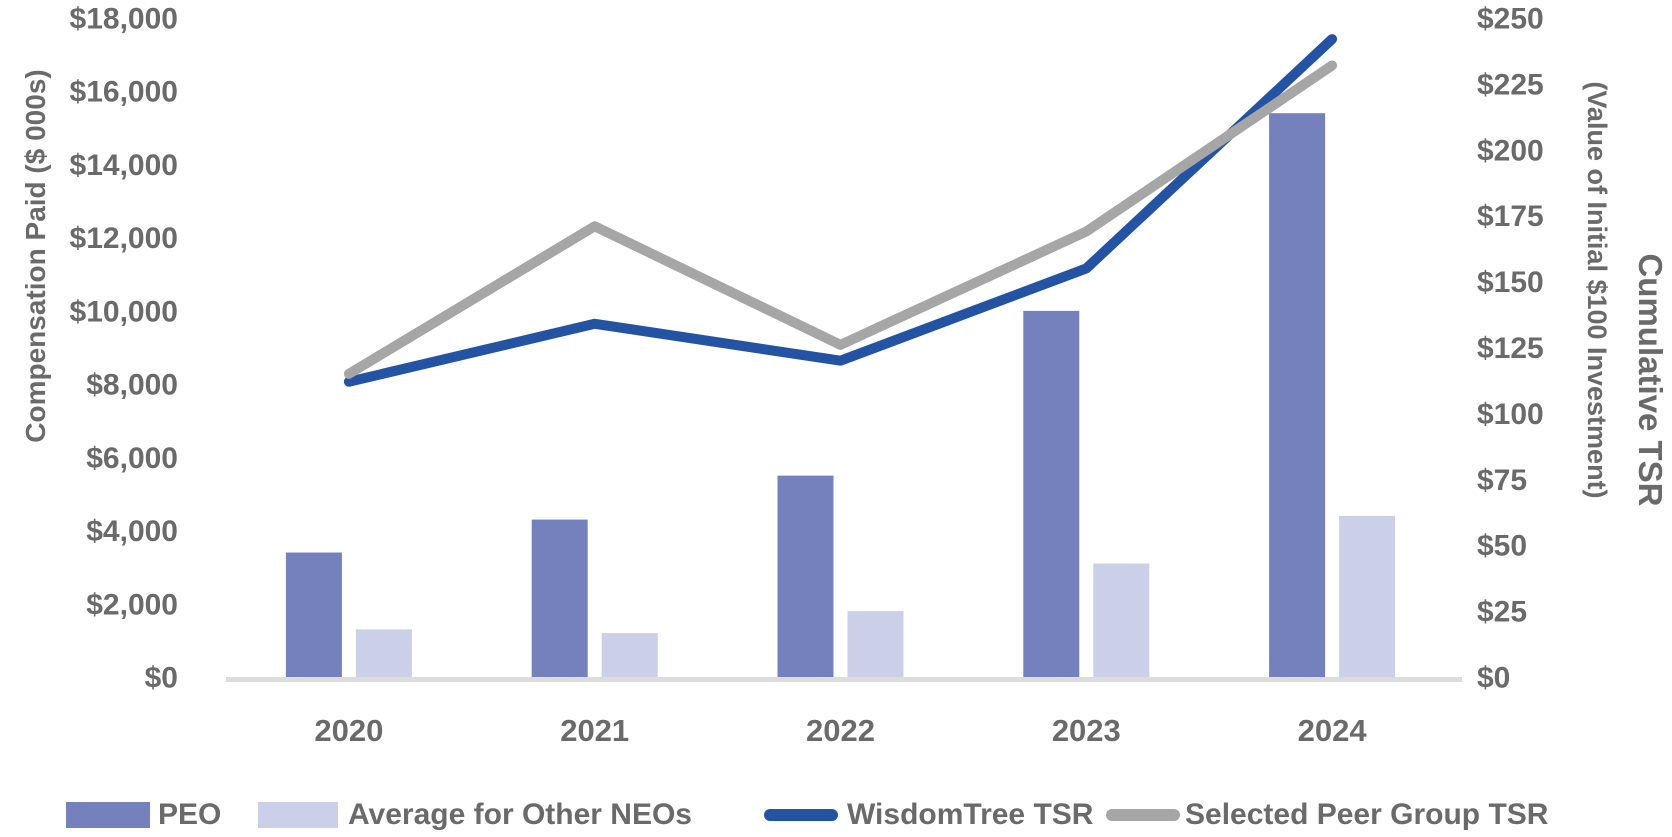  I want to click on right-axis-title: Cumulative TSR, so click(1650, 380).